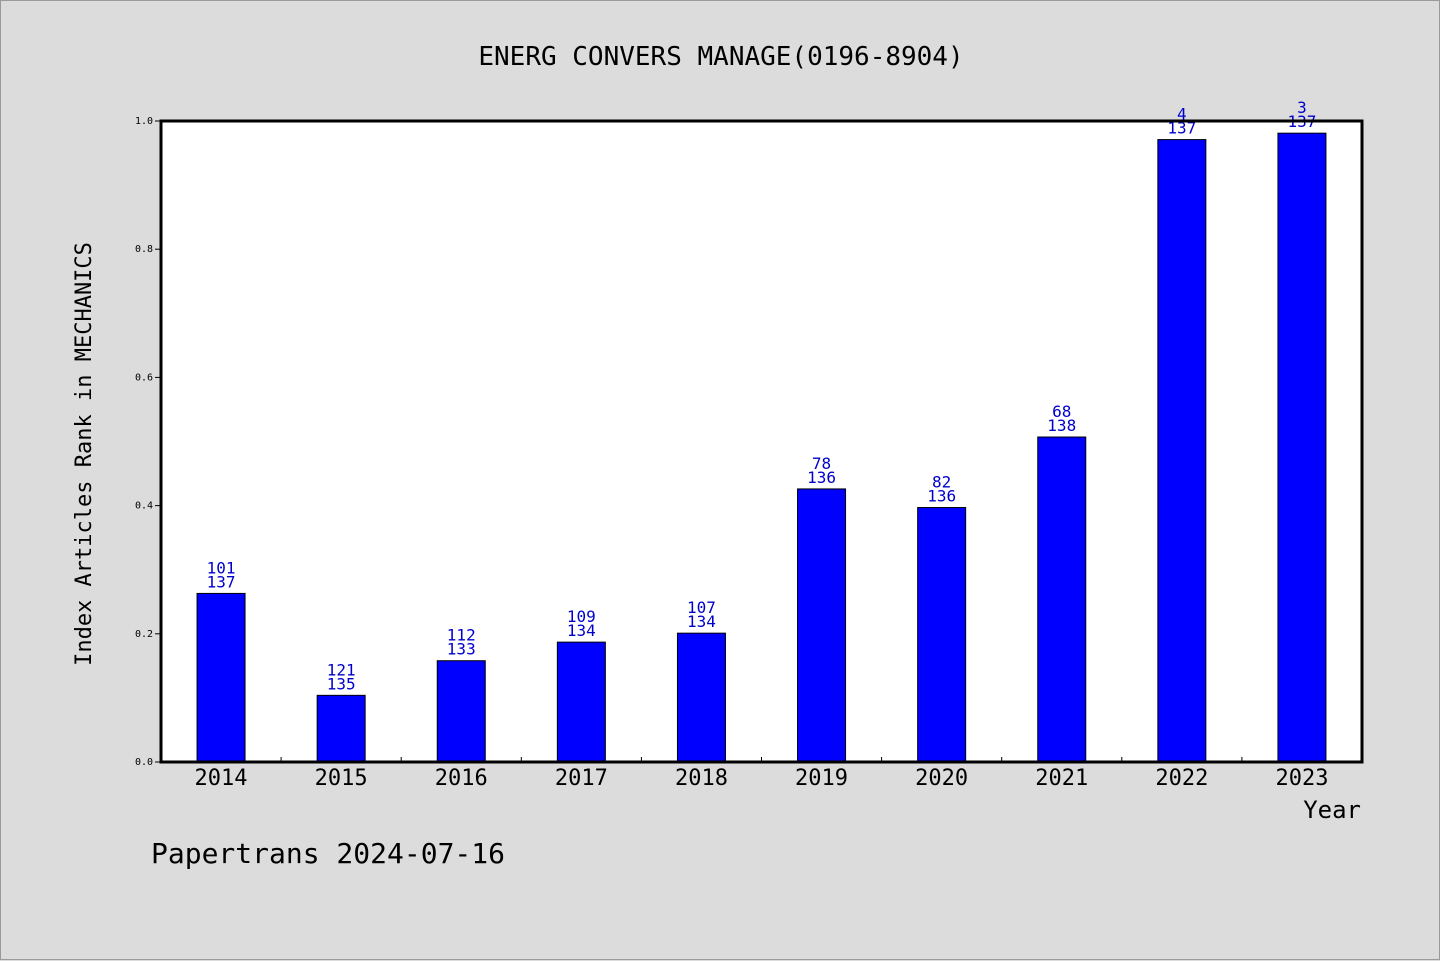  Describe the element at coordinates (461, 711) in the screenshot. I see `bar-2016` at that location.